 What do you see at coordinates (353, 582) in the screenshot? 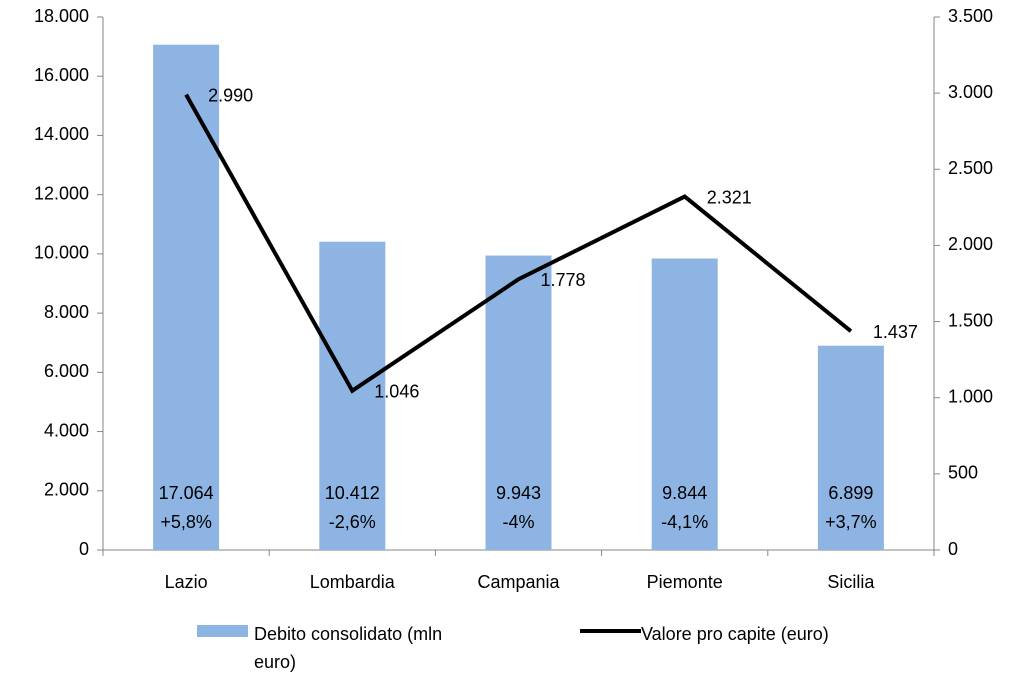
I see `x-tick-label: Lombardia` at bounding box center [353, 582].